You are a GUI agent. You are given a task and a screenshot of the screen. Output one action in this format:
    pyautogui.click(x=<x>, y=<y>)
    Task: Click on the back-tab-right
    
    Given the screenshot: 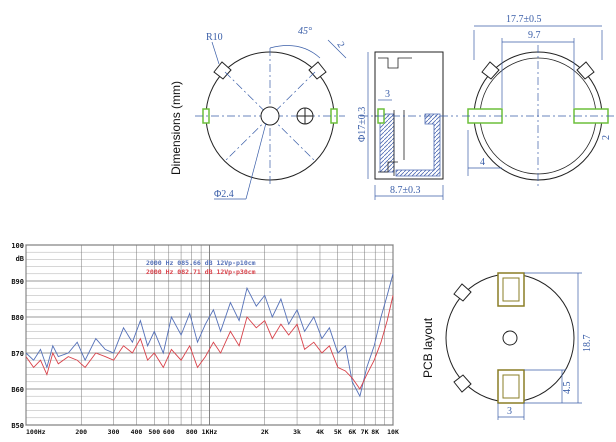 What is the action you would take?
    pyautogui.click(x=585, y=70)
    